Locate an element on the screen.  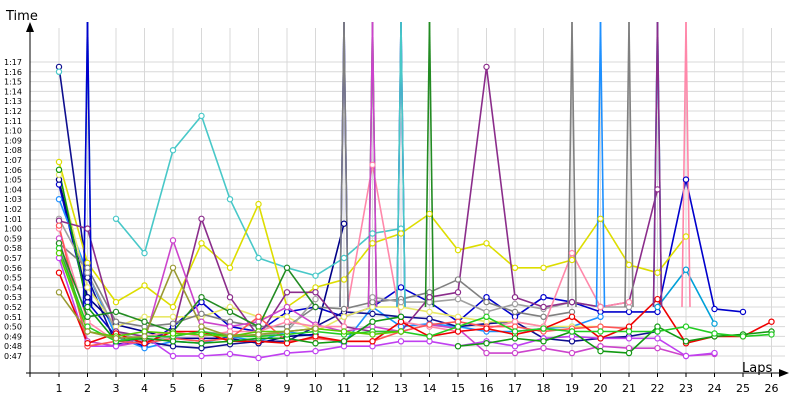
x-tick-label: 16 is located at coordinates (487, 388).